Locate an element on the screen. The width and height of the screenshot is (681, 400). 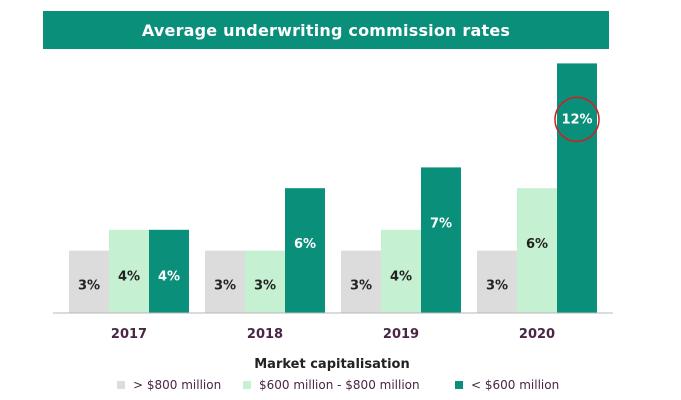
legend-item: > $800 million is located at coordinates (169, 385).